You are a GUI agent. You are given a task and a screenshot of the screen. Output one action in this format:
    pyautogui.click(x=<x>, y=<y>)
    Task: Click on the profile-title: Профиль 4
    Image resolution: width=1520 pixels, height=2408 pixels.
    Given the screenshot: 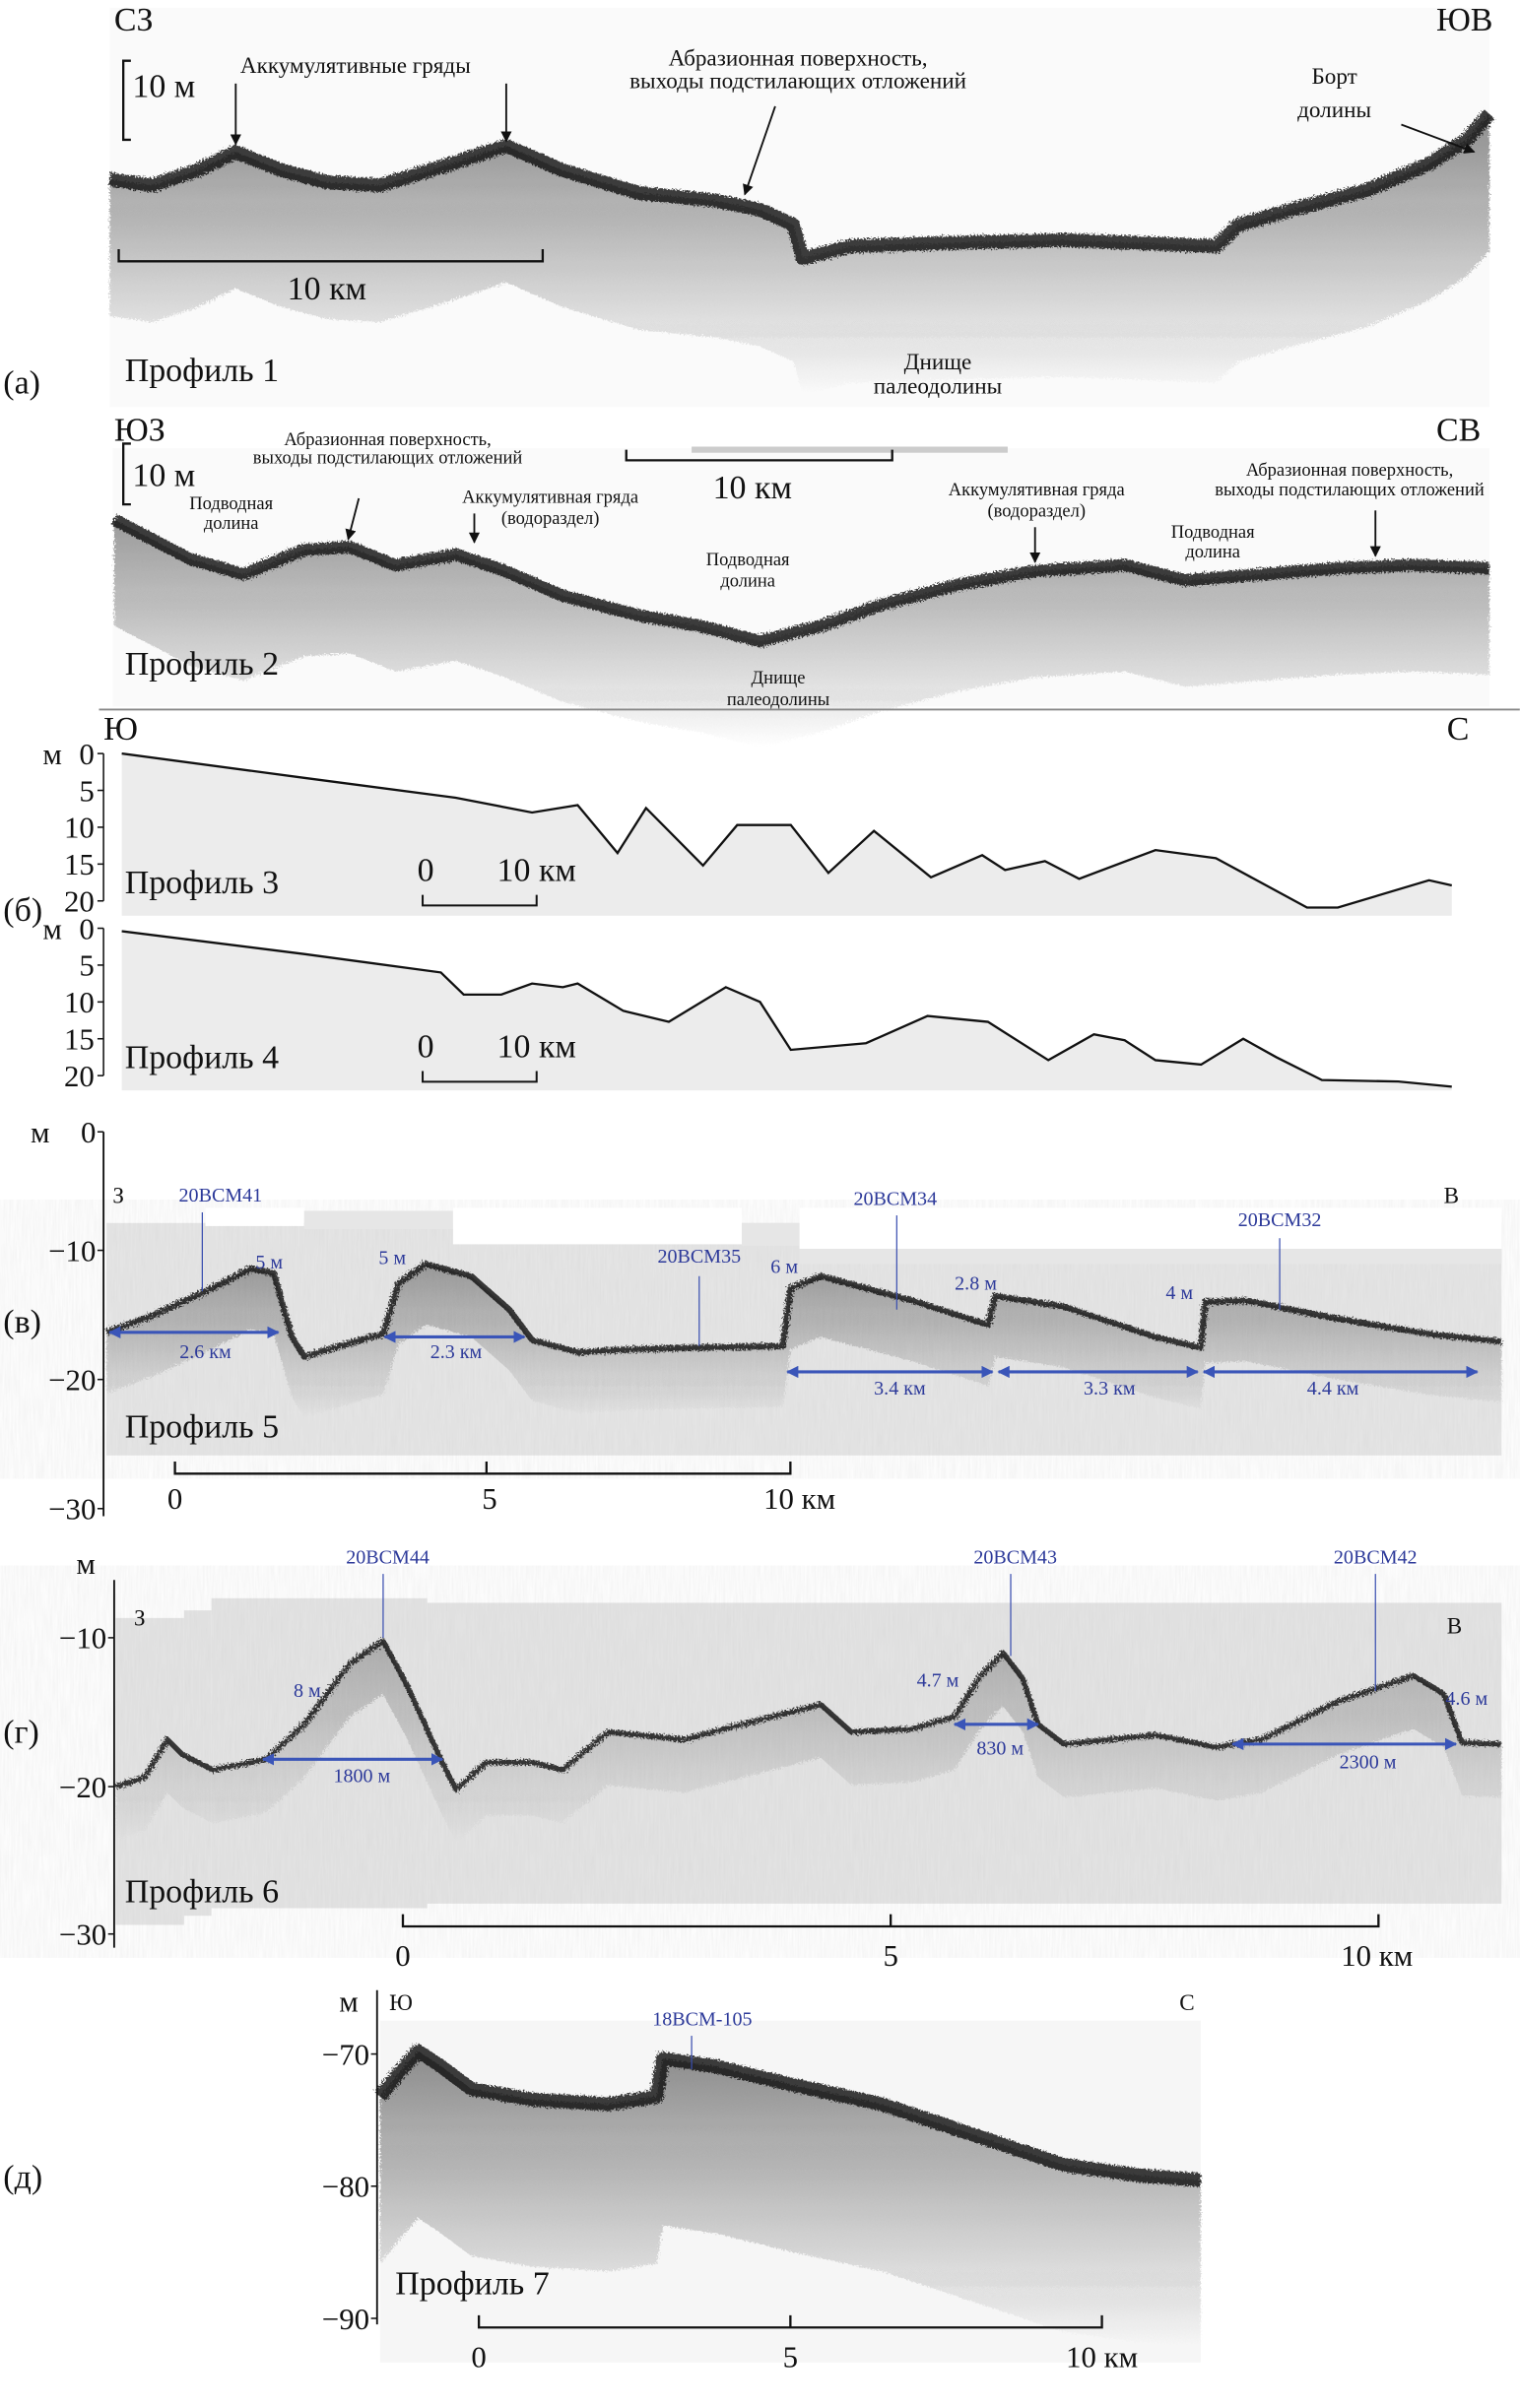 What is the action you would take?
    pyautogui.click(x=202, y=1057)
    